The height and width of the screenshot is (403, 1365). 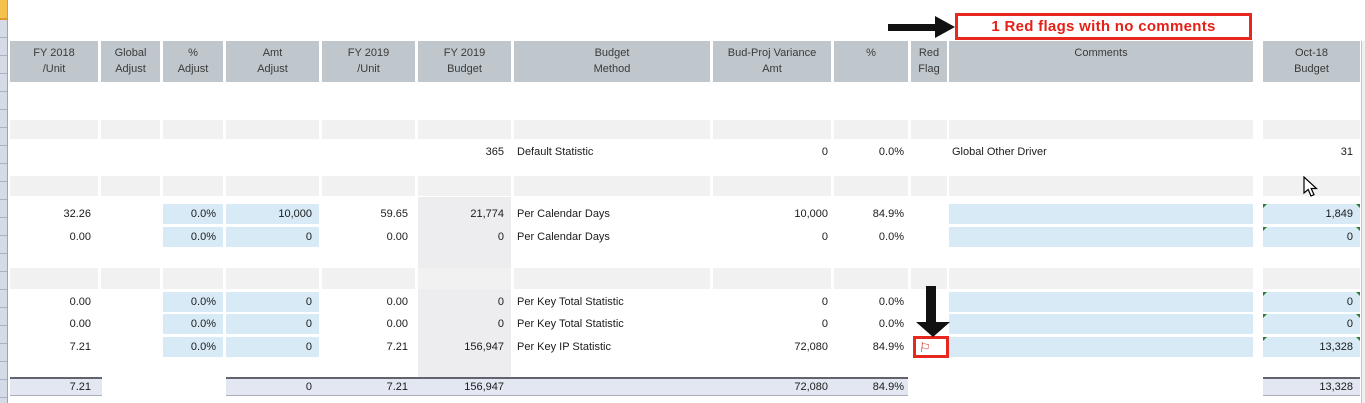 What do you see at coordinates (1311, 61) in the screenshot?
I see `column-header-oct18-budget: Oct-18 Budget` at bounding box center [1311, 61].